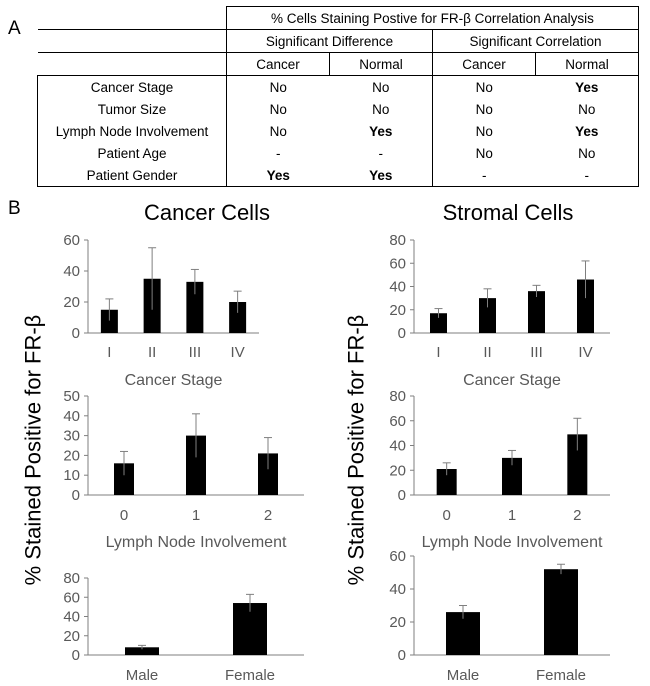  I want to click on row-label: Lymph Node Involvement, so click(132, 131).